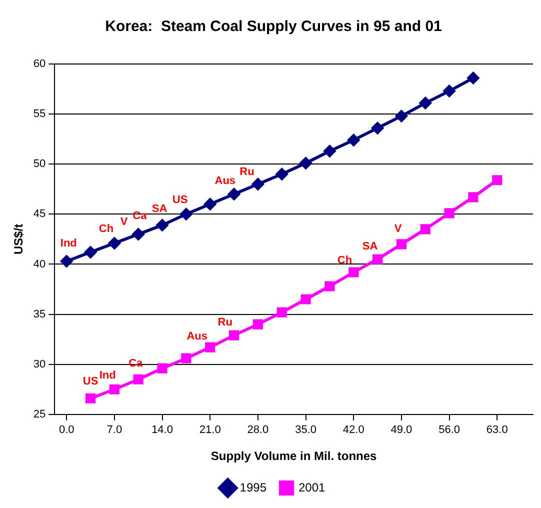  Describe the element at coordinates (162, 430) in the screenshot. I see `x-tick-label: 14.0` at that location.